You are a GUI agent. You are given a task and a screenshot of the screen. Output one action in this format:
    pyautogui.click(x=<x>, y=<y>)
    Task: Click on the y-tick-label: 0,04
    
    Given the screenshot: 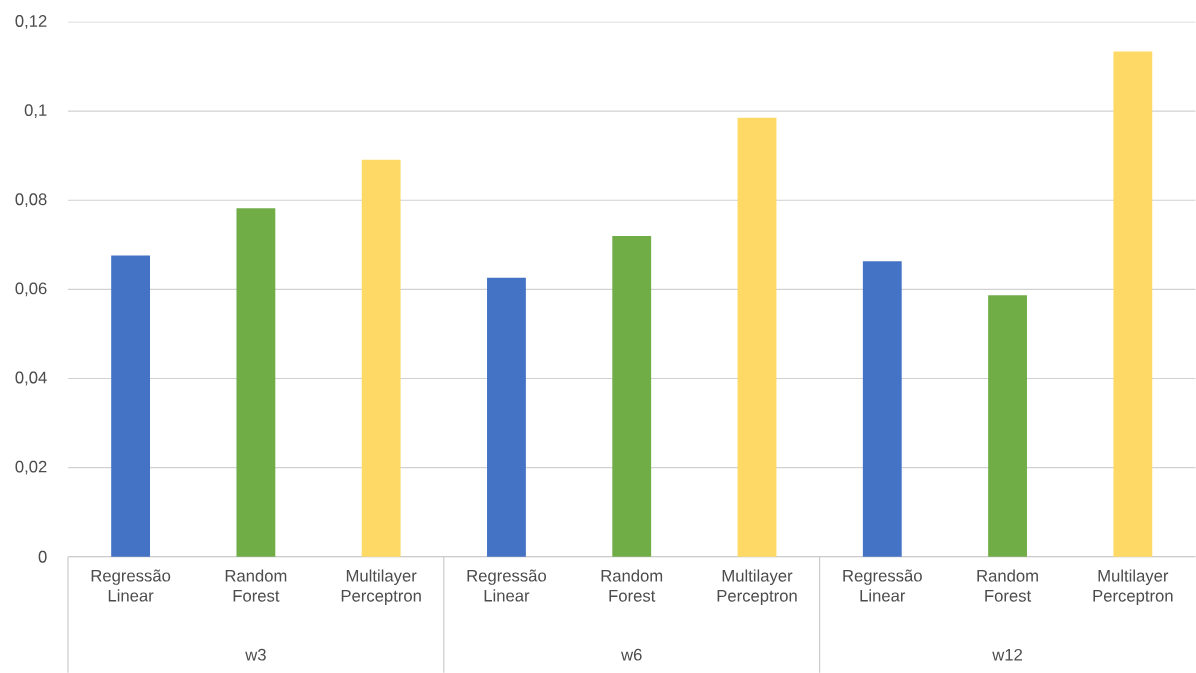 What is the action you would take?
    pyautogui.click(x=31, y=378)
    